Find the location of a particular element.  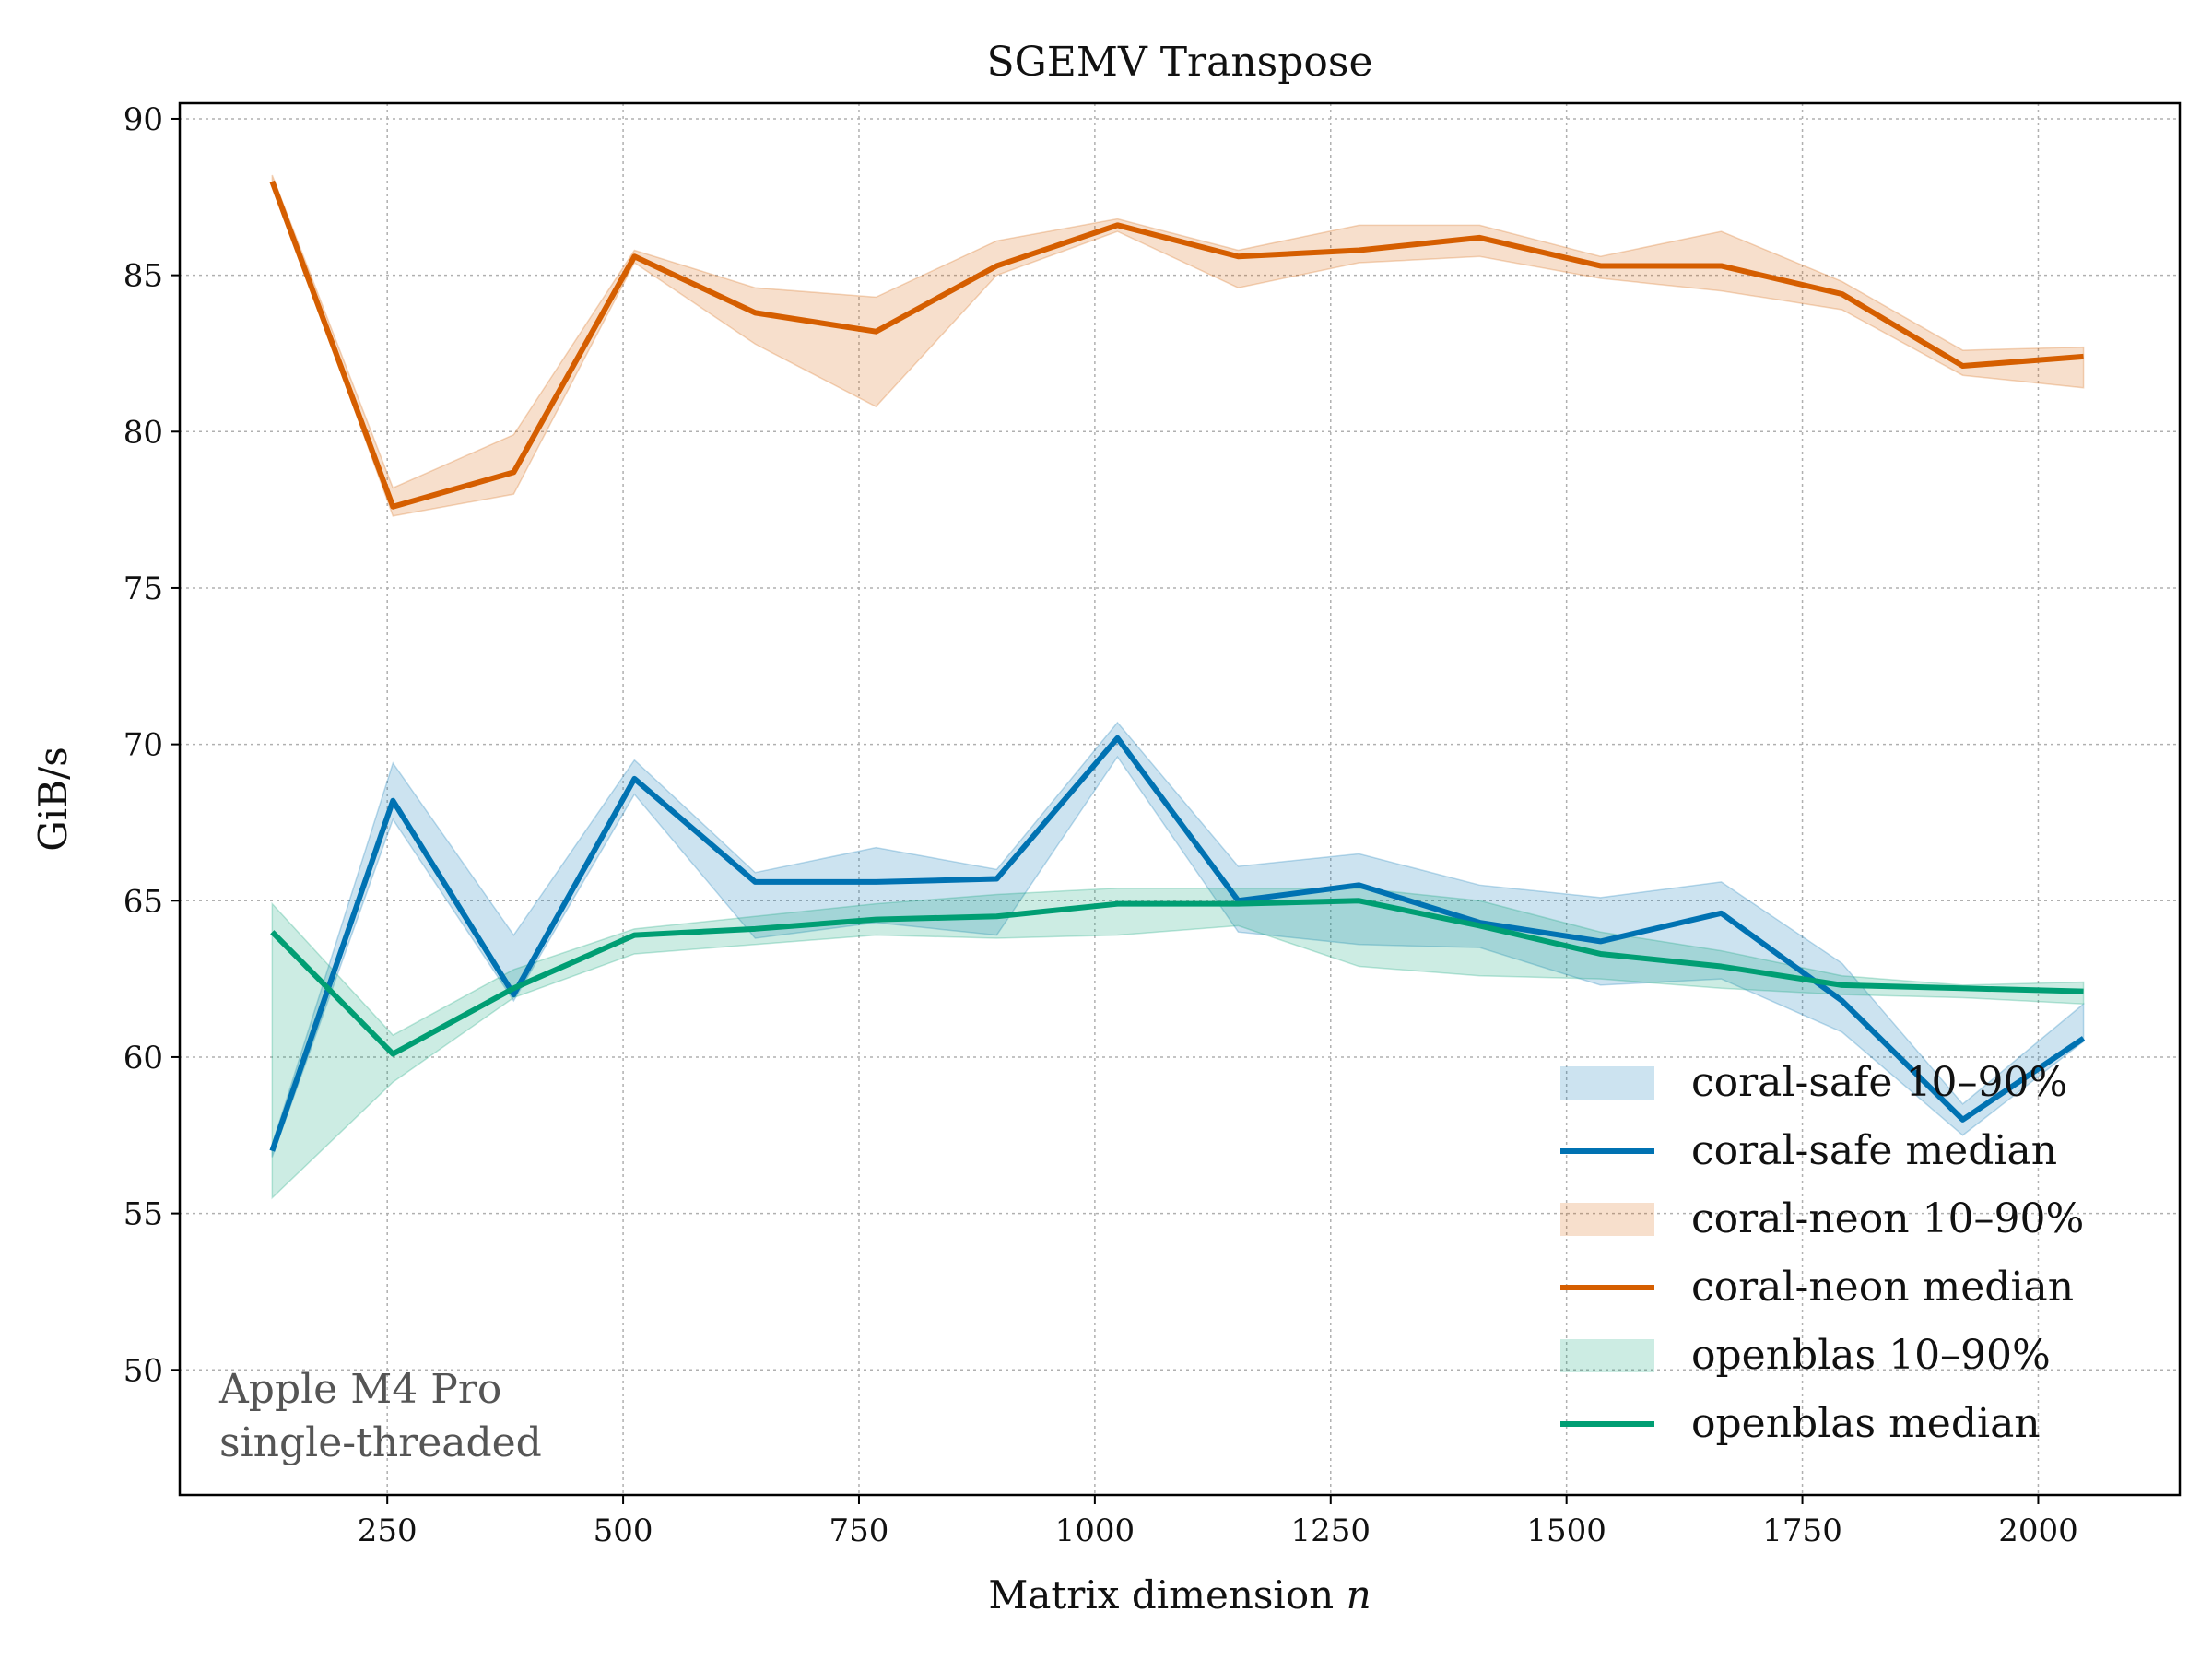

y-tick-label: 75 is located at coordinates (143, 589).